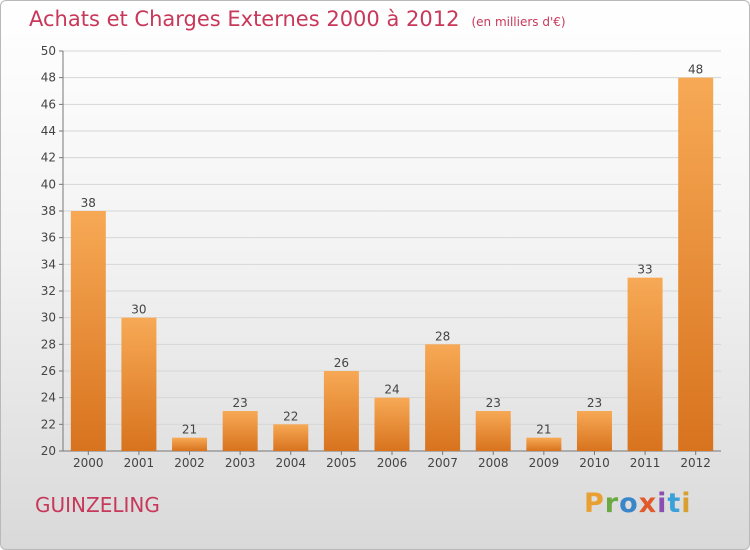 The height and width of the screenshot is (550, 750). What do you see at coordinates (644, 270) in the screenshot?
I see `data-label: 33` at bounding box center [644, 270].